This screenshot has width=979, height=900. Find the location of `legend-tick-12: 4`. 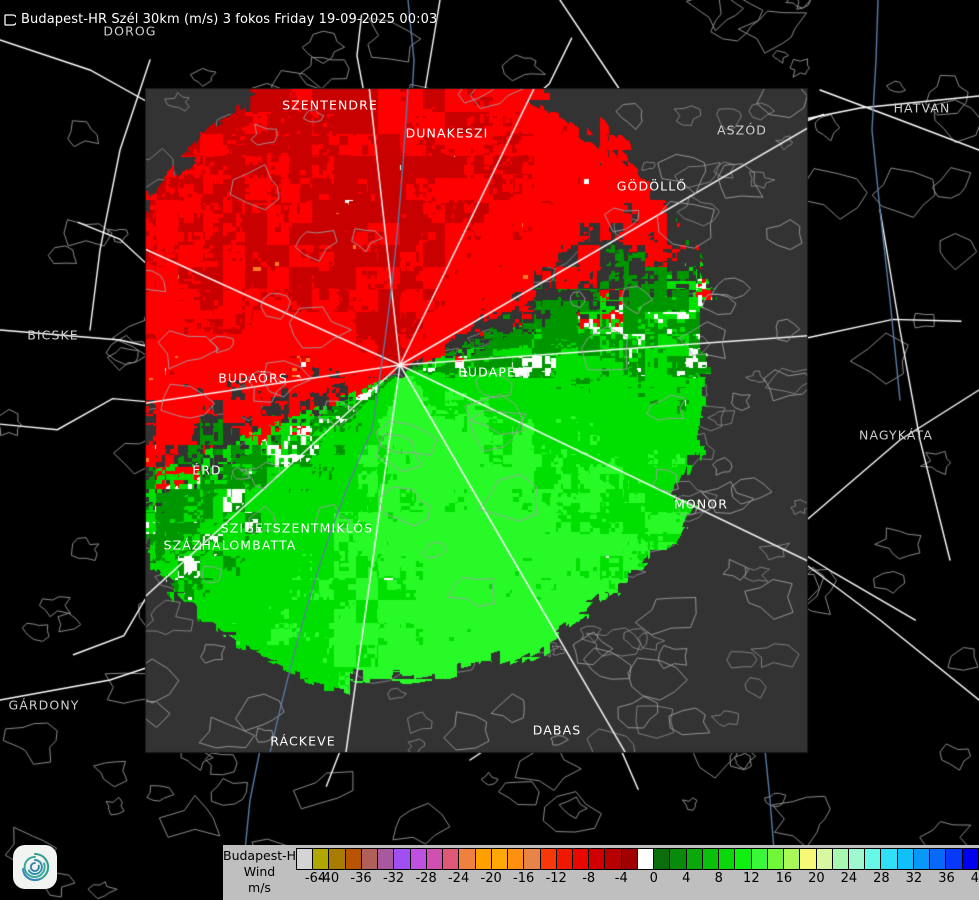

legend-tick-12: 4 is located at coordinates (686, 878).